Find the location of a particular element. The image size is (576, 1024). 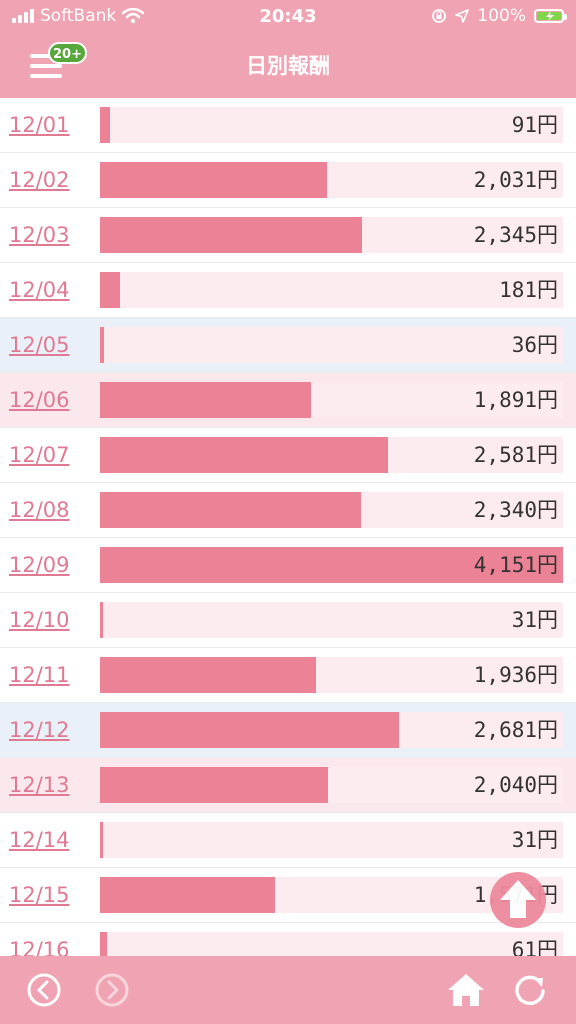

reward-row: 12/03 2,345円 is located at coordinates (288, 235).